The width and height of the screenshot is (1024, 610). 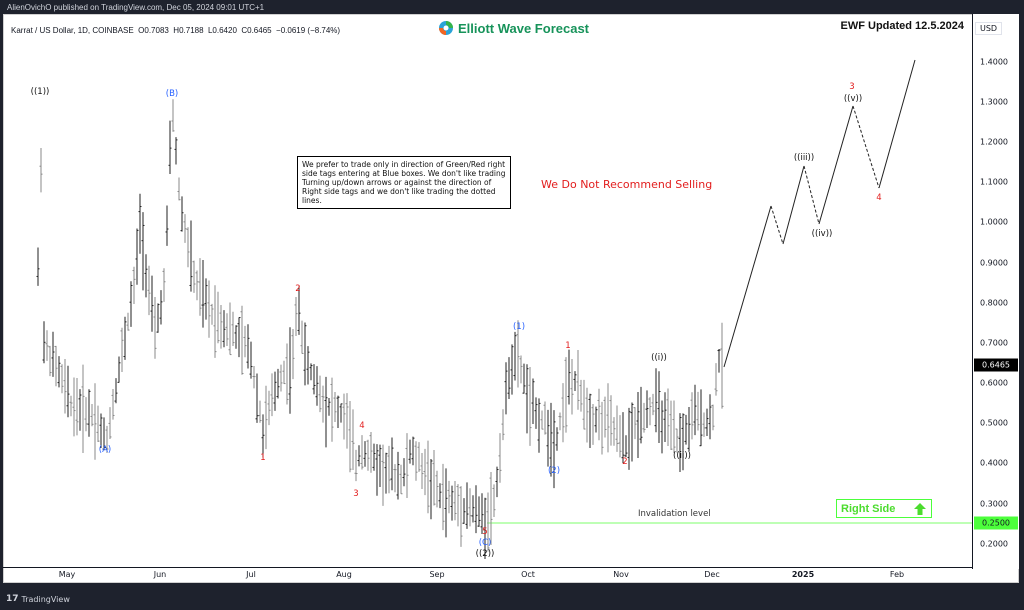 What do you see at coordinates (627, 184) in the screenshot?
I see `recommendation-text: We Do Not Recommend Selling` at bounding box center [627, 184].